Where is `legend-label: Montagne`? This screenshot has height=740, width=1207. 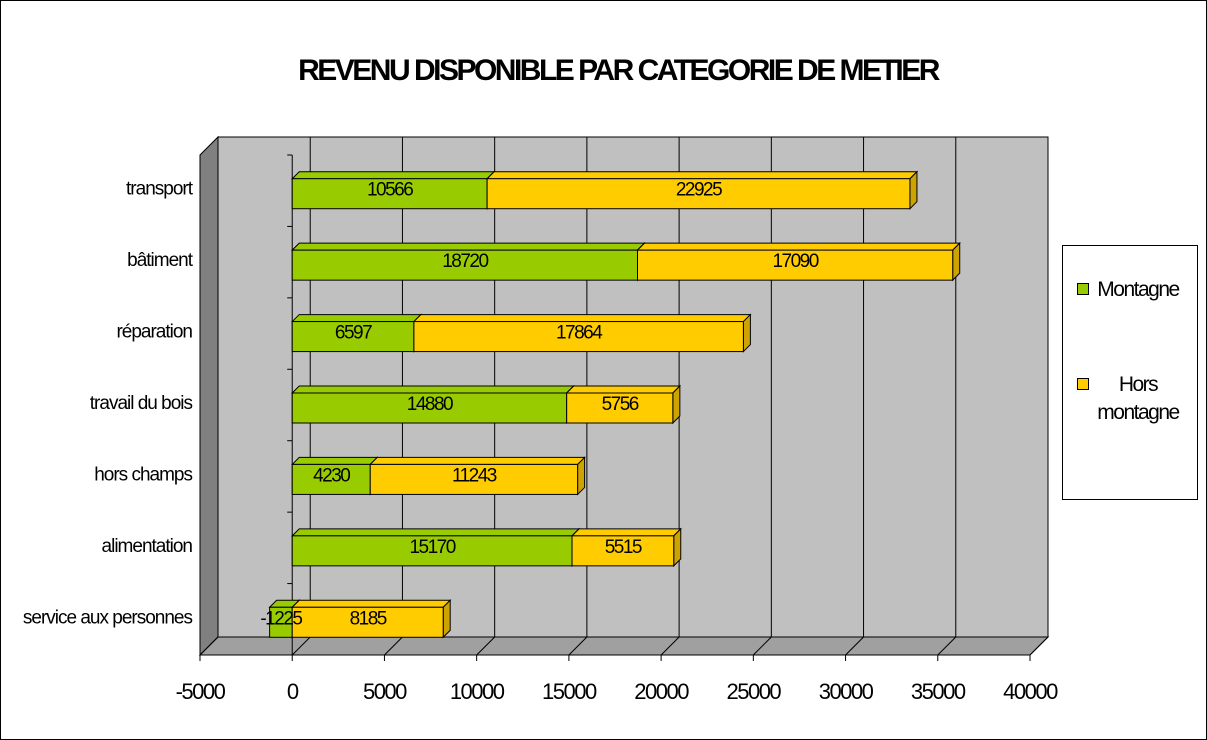
legend-label: Montagne is located at coordinates (1138, 289).